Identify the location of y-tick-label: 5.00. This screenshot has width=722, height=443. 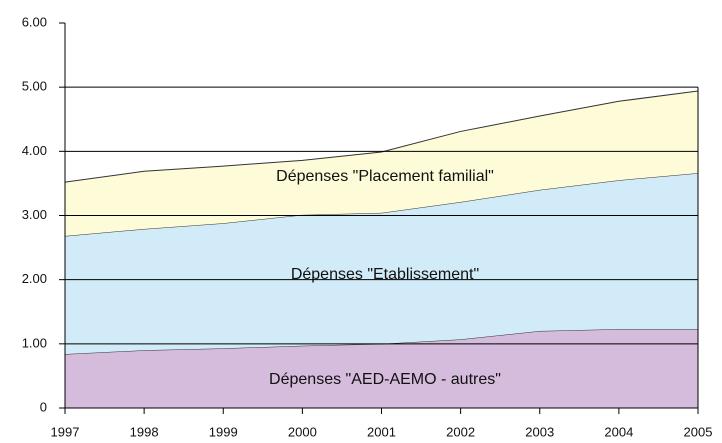
(34, 86).